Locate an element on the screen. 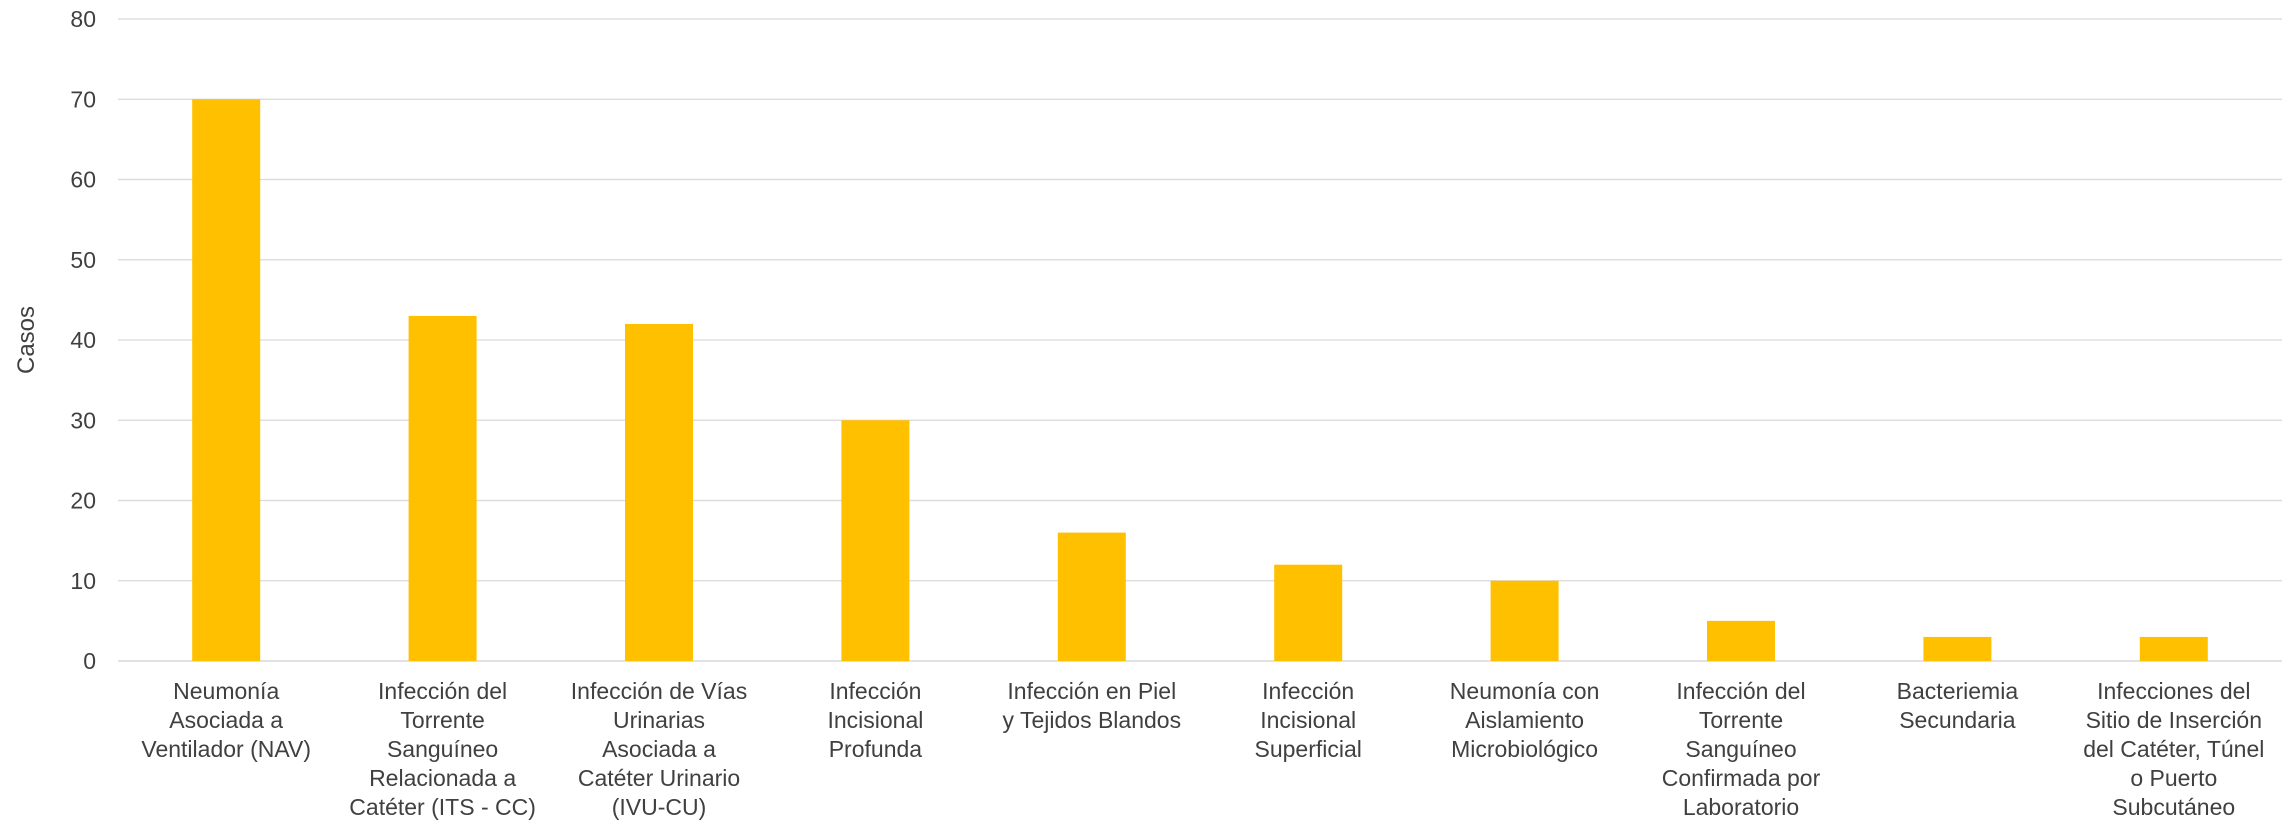 The width and height of the screenshot is (2295, 827). x-category-label-line: Microbiológico is located at coordinates (1524, 749).